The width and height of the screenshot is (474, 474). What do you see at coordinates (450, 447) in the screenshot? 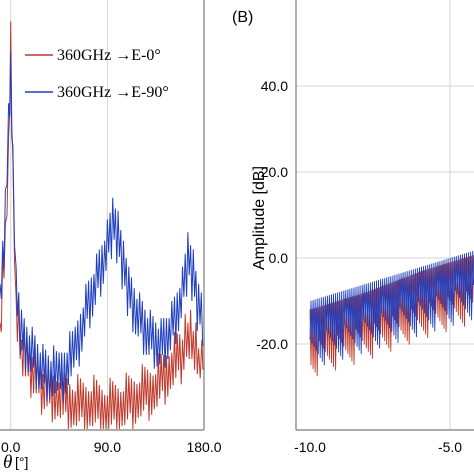
I see `right-x-tick-1: -5.0` at bounding box center [450, 447].